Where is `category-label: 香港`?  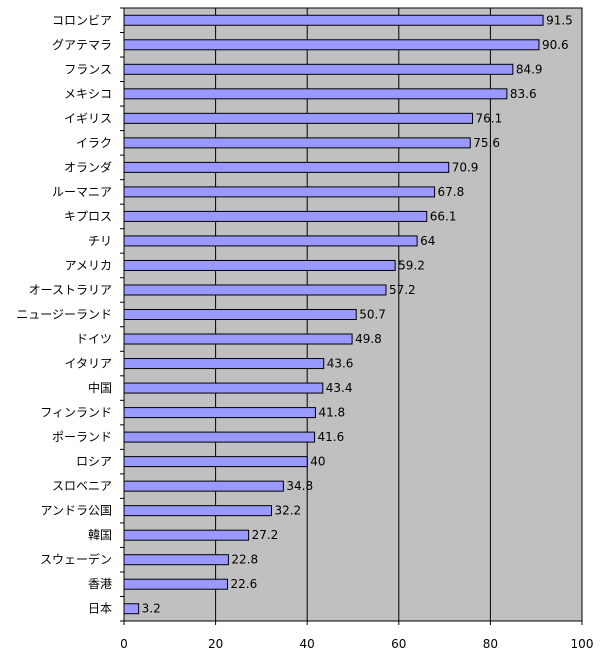 category-label: 香港 is located at coordinates (100, 584).